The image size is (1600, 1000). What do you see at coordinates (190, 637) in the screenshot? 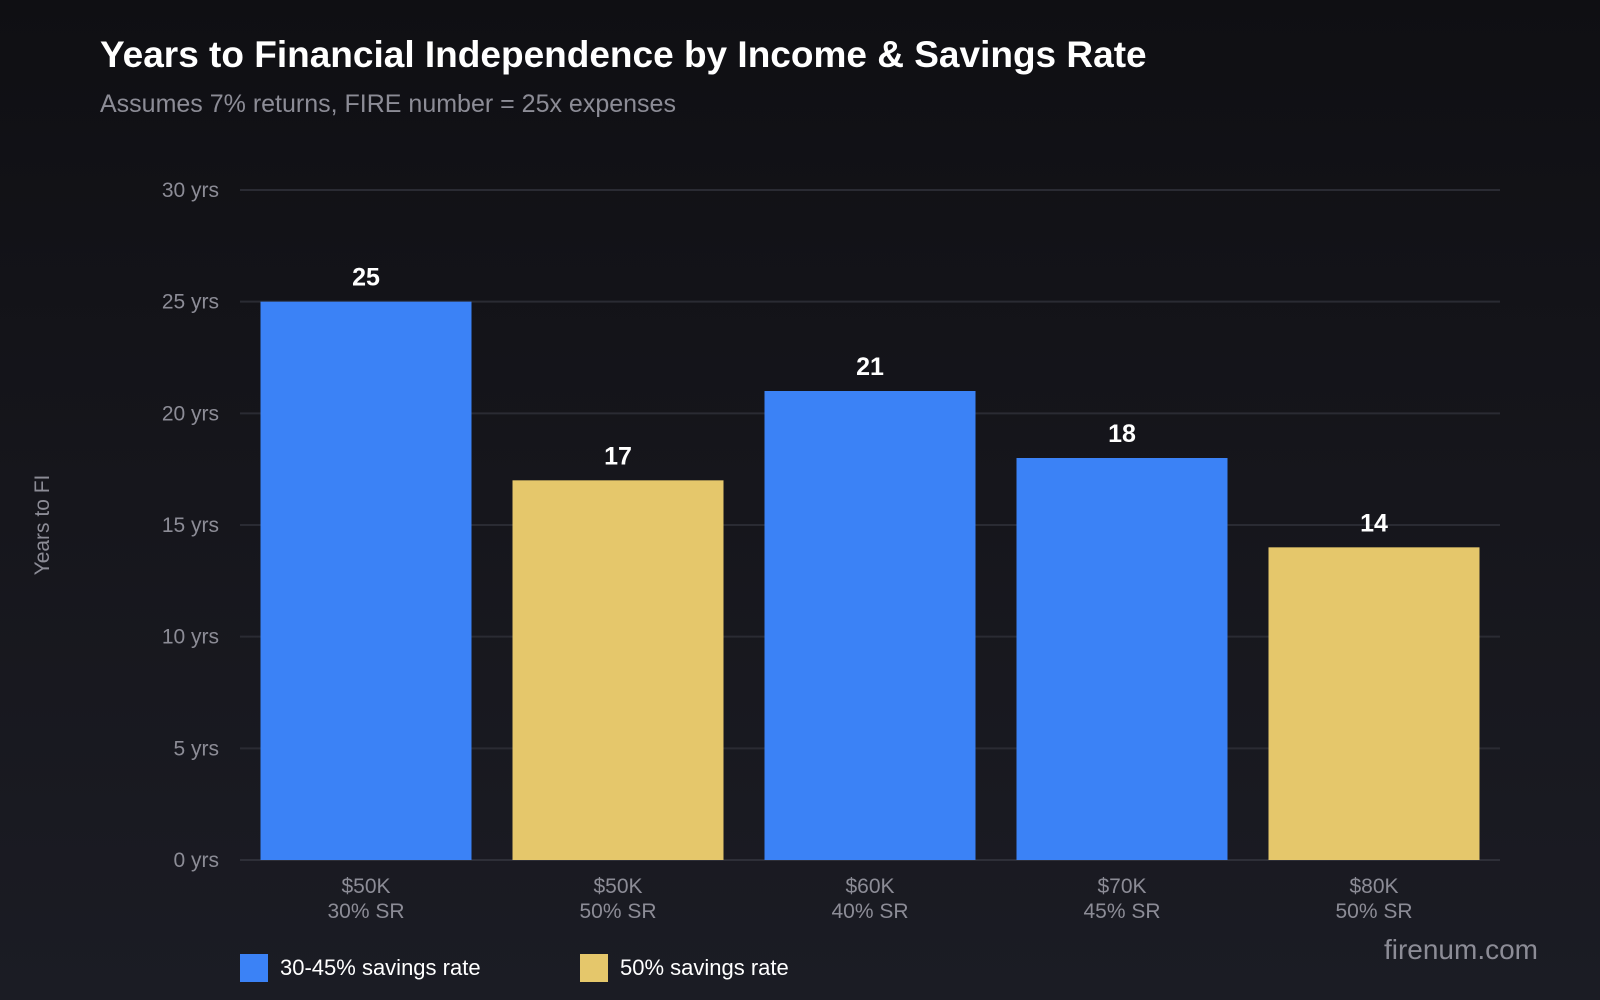
I see `y-tick-label: 10 yrs` at bounding box center [190, 637].